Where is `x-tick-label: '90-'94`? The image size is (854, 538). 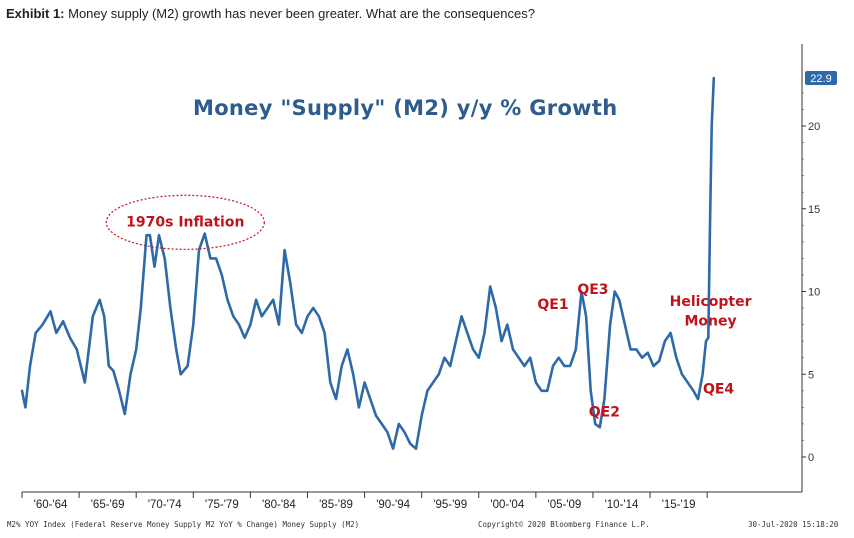 x-tick-label: '90-'94 is located at coordinates (393, 505).